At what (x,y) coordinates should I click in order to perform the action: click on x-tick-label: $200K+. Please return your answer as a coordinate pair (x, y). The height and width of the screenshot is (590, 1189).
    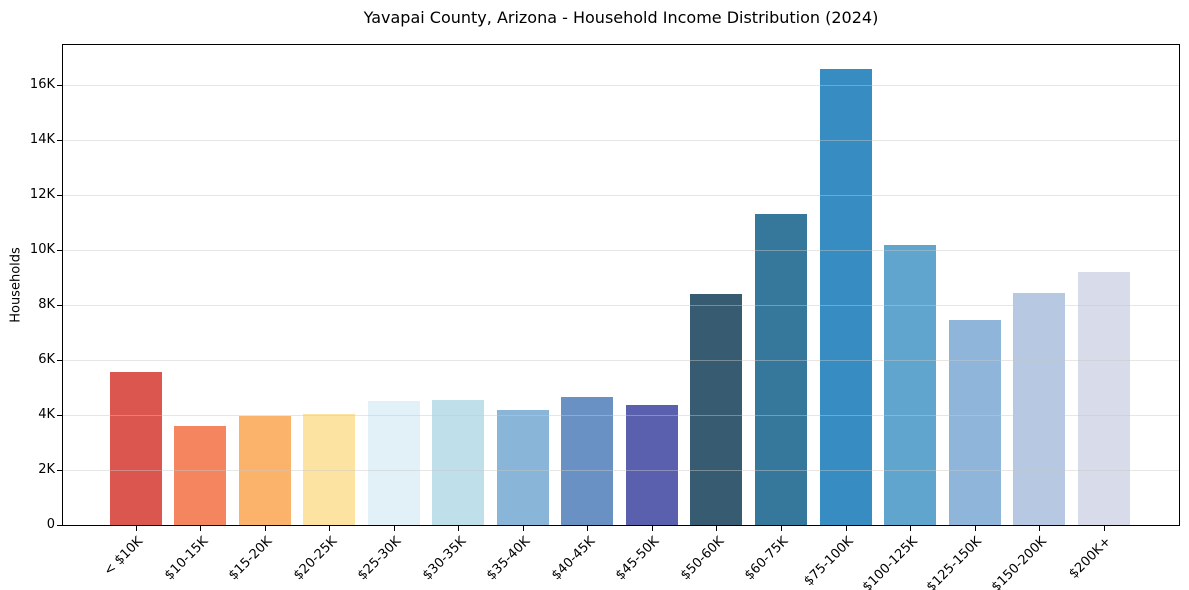
    Looking at the image, I should click on (1090, 558).